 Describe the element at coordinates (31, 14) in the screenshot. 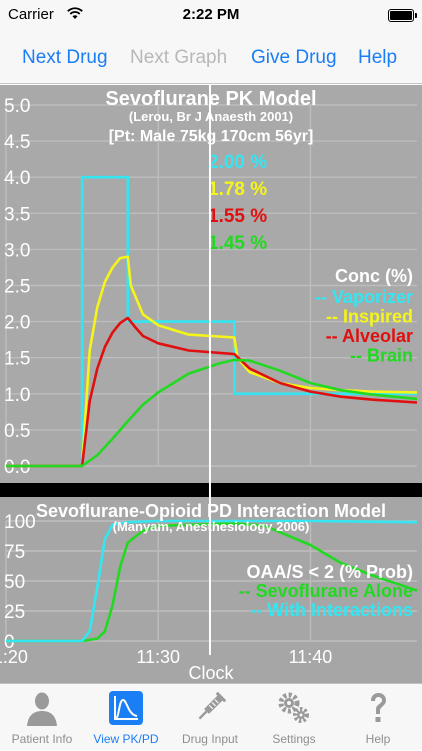

I see `carrier-label: Carrier` at that location.